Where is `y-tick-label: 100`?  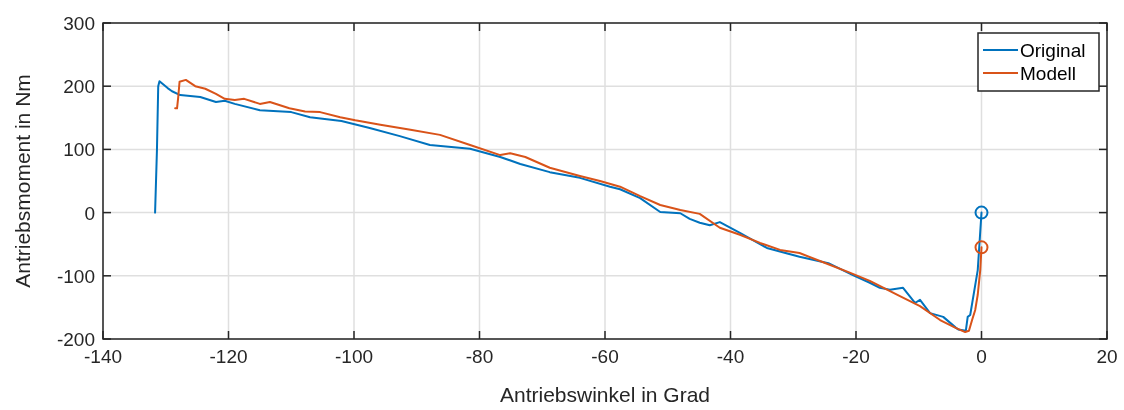
y-tick-label: 100 is located at coordinates (79, 150).